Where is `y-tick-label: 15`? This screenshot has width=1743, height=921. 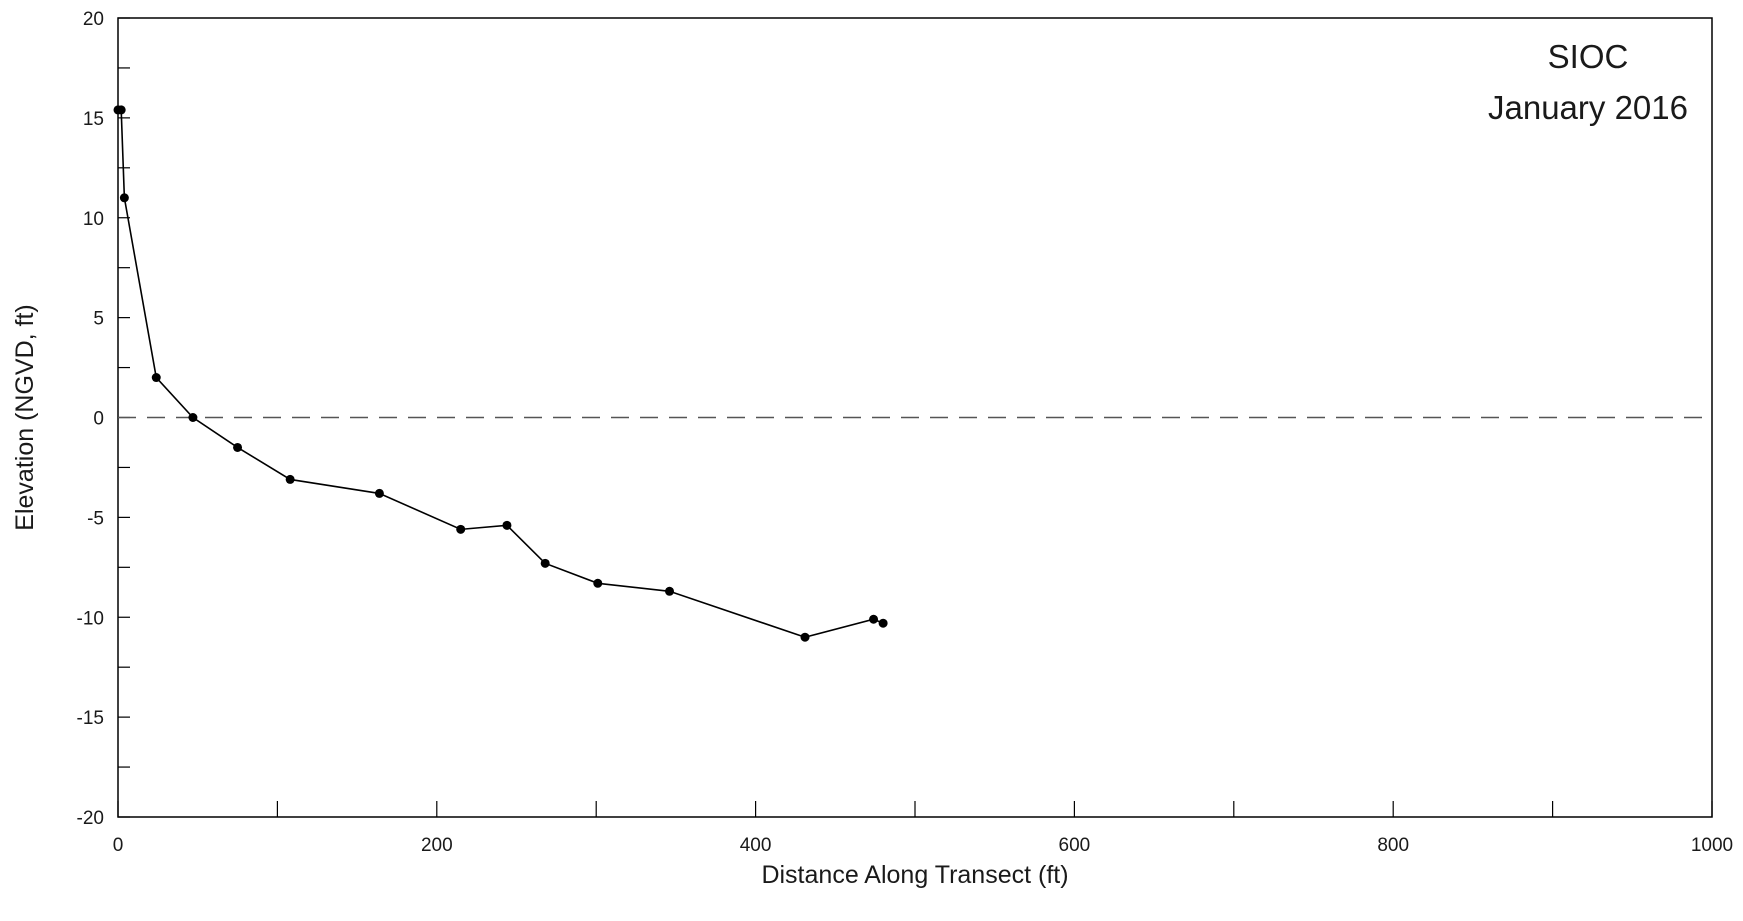 y-tick-label: 15 is located at coordinates (93, 119).